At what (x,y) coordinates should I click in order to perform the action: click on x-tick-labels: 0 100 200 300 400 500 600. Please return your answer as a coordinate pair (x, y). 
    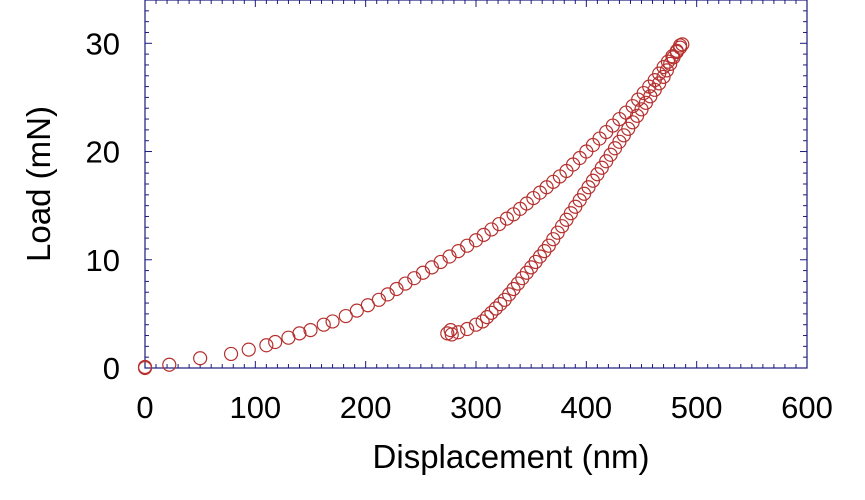
    Looking at the image, I should click on (484, 407).